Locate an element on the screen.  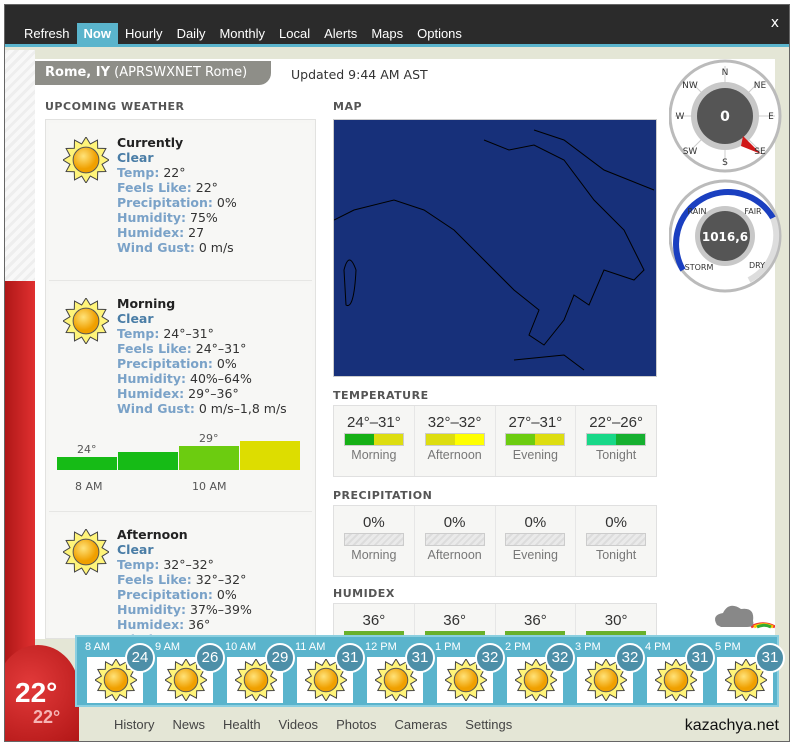
label: Wind Gust: is located at coordinates (156, 408).